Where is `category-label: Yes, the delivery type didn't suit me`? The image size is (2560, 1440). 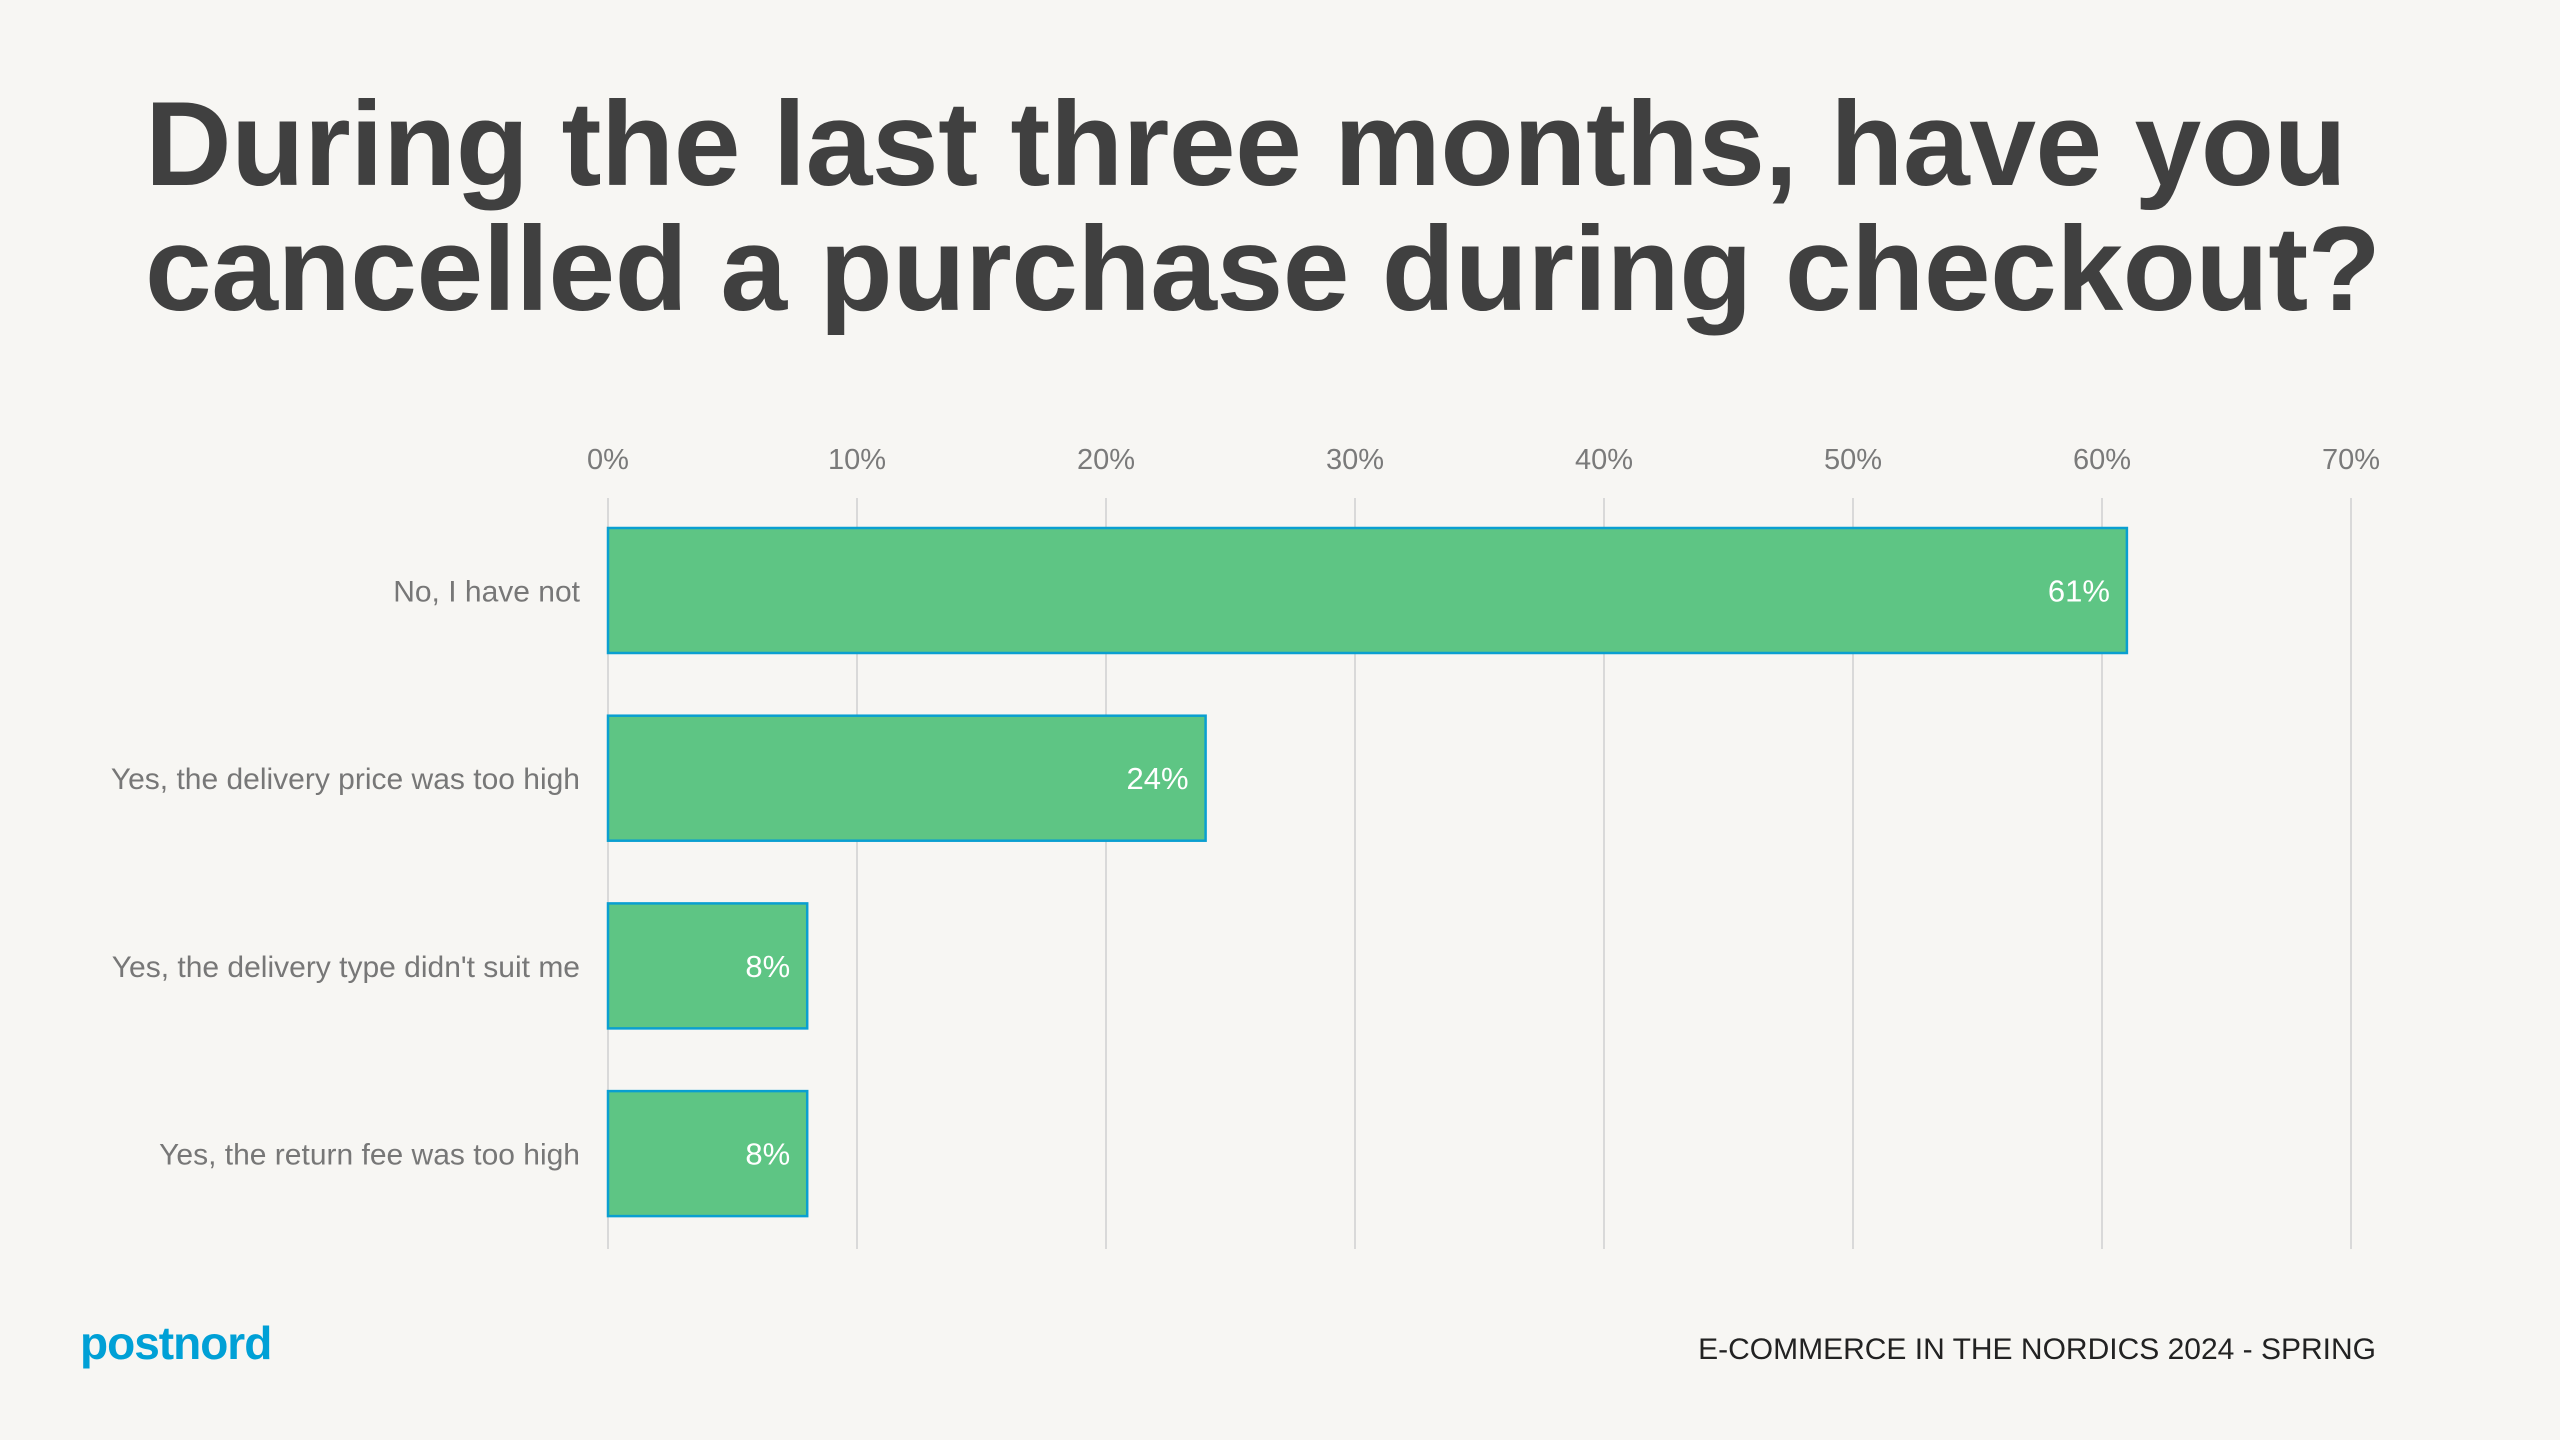
category-label: Yes, the delivery type didn't suit me is located at coordinates (346, 967).